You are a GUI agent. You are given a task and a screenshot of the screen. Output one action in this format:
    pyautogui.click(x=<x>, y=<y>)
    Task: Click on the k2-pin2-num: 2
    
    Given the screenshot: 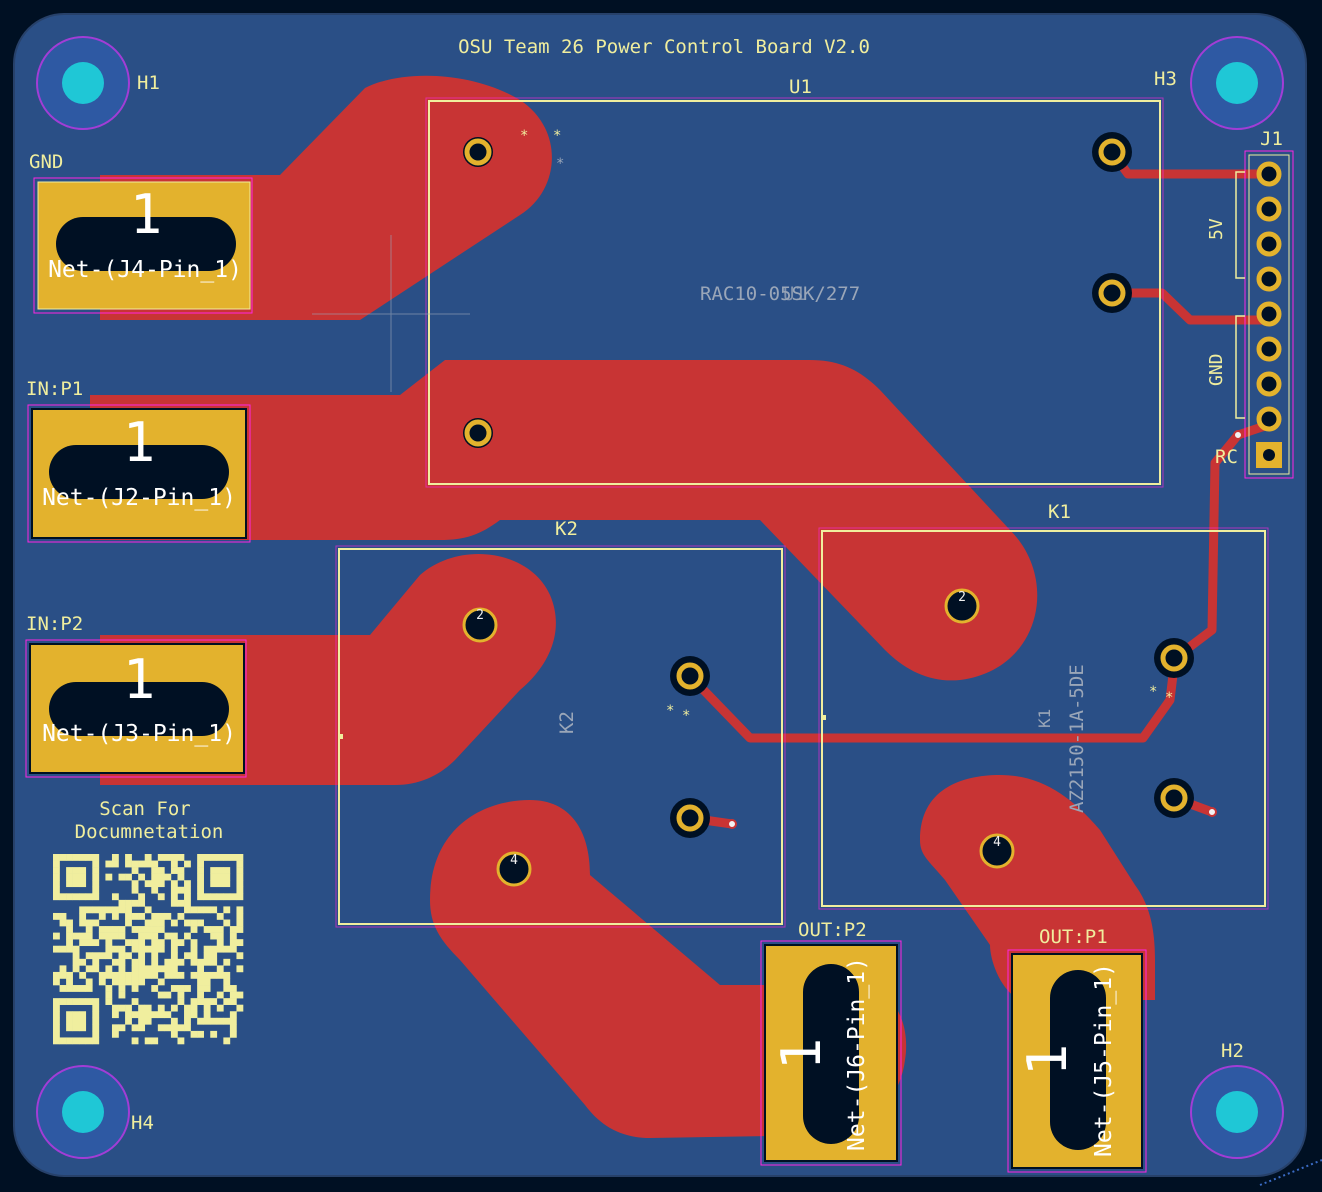 What is the action you would take?
    pyautogui.click(x=480, y=615)
    